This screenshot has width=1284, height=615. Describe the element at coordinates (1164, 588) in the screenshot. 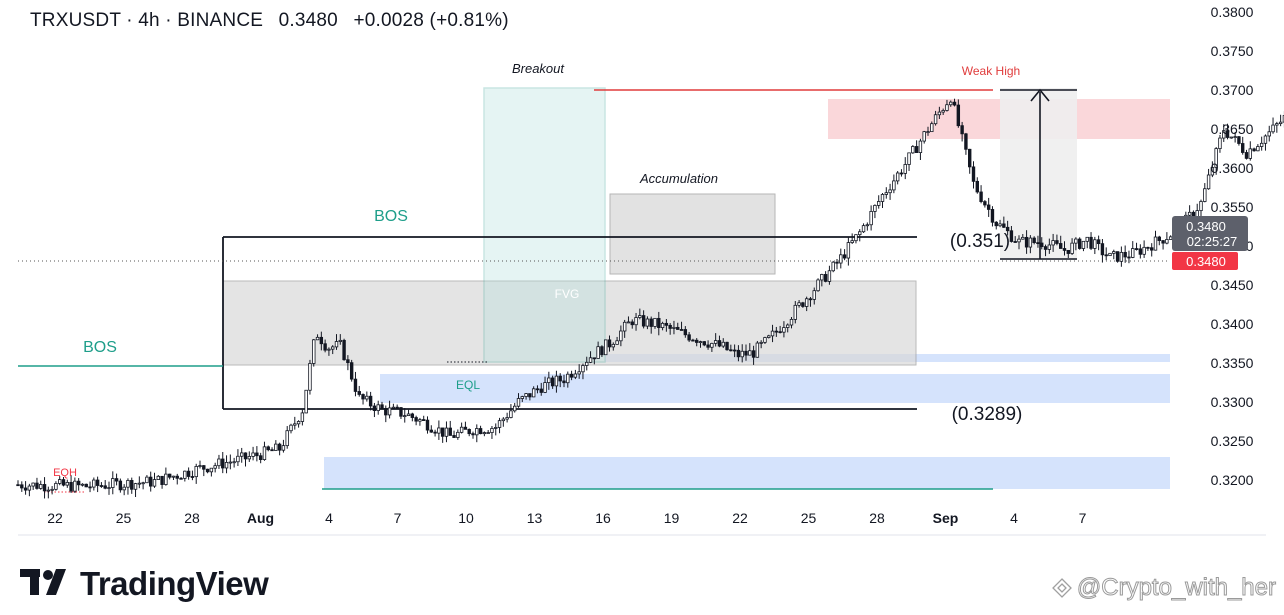

I see `watermark: @Crypto_with_her` at that location.